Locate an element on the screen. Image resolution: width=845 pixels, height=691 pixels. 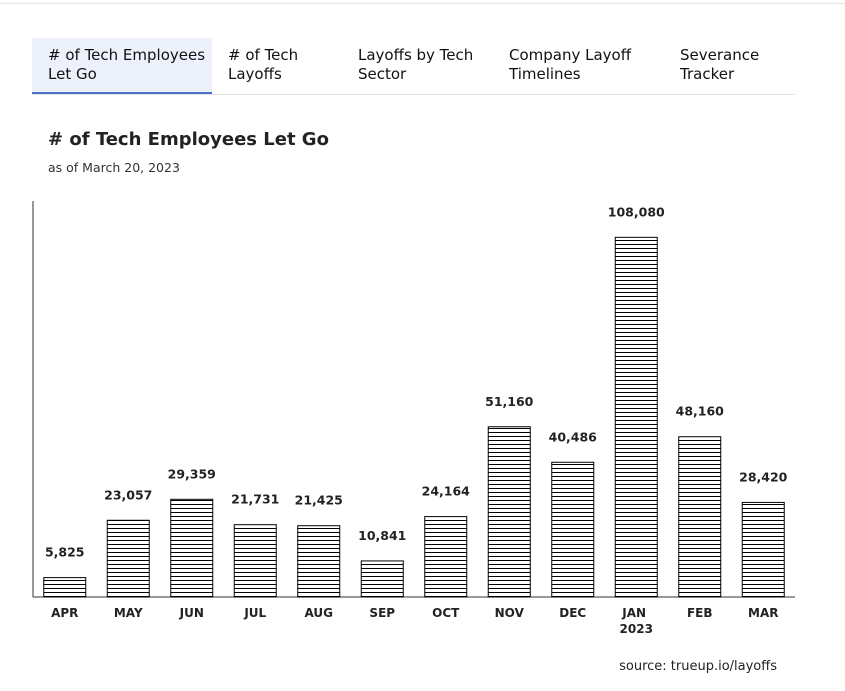
value-label: 108,080 is located at coordinates (636, 211).